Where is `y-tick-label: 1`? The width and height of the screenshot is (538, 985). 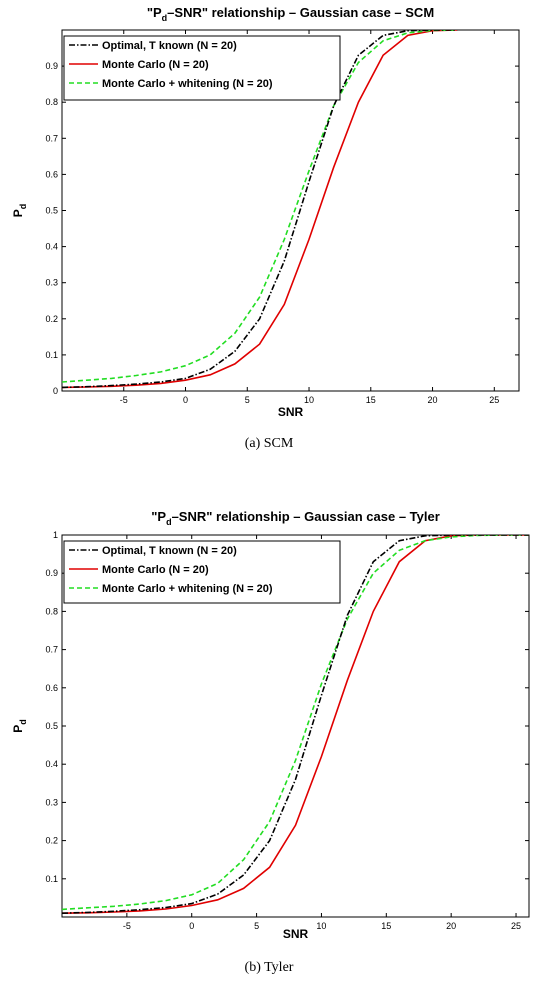
y-tick-label: 1 is located at coordinates (55, 535).